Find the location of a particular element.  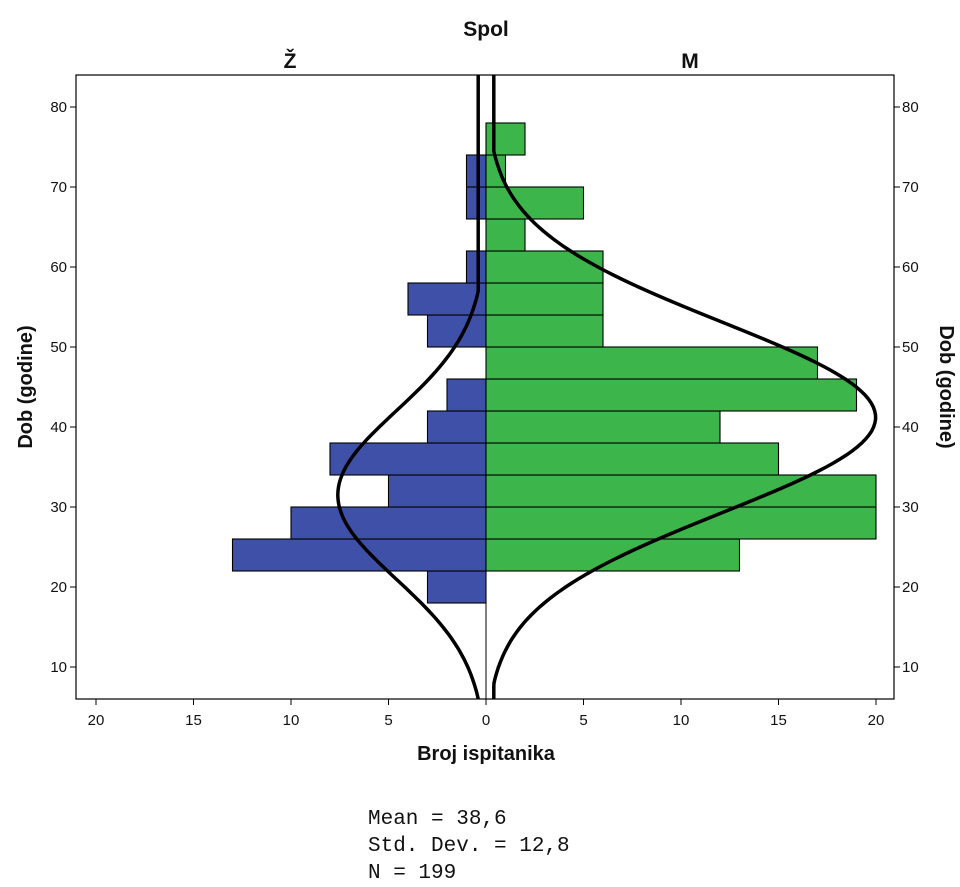

right-panel-label: M is located at coordinates (690, 61).